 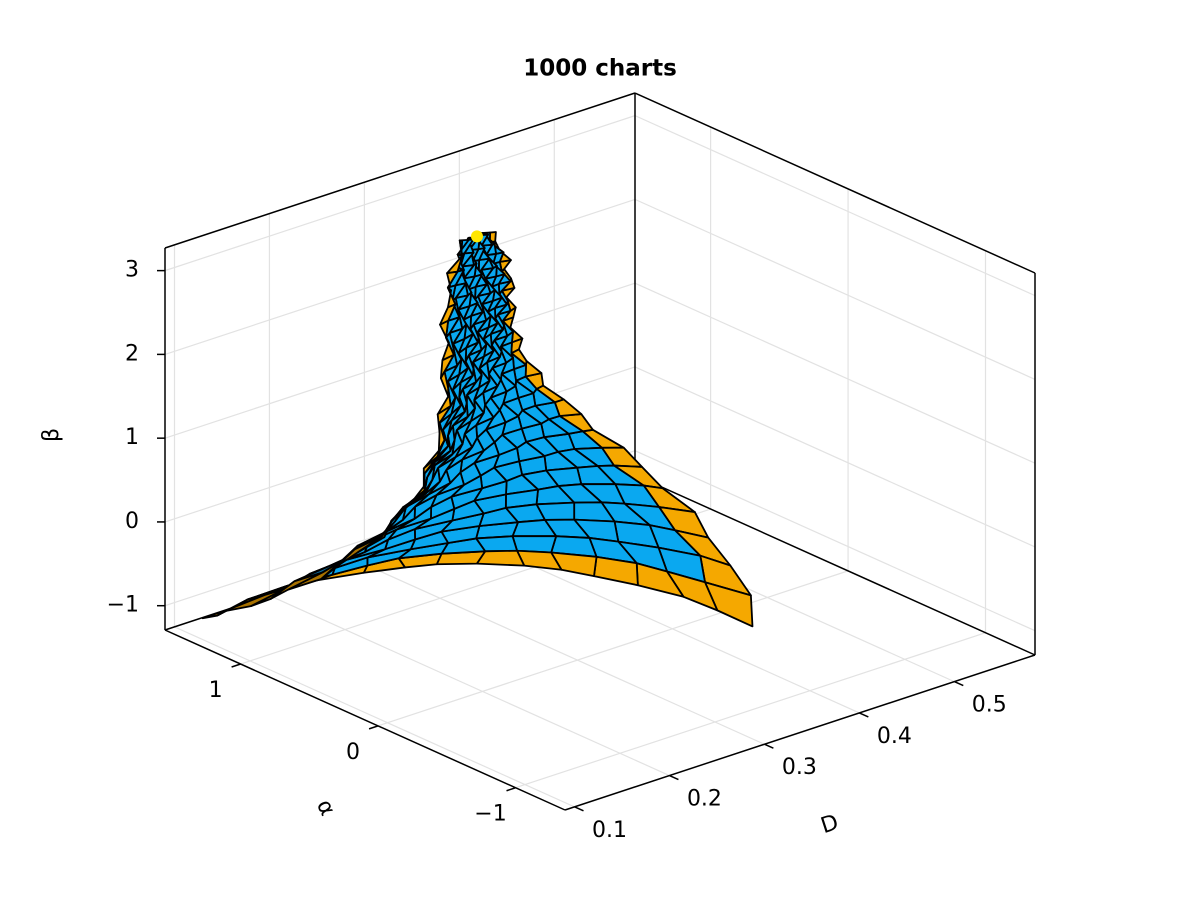 I want to click on highlight-point, so click(x=476, y=236).